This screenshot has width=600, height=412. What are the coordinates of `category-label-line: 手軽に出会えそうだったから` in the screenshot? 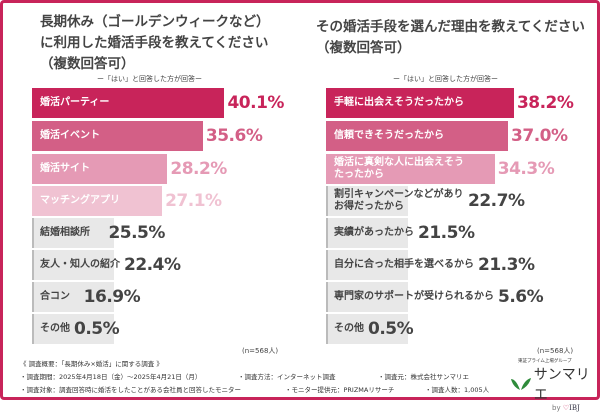 It's located at (399, 102).